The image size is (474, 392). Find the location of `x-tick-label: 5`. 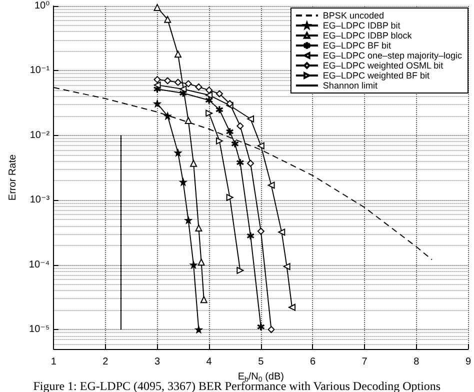

x-tick-label: 5 is located at coordinates (261, 362).